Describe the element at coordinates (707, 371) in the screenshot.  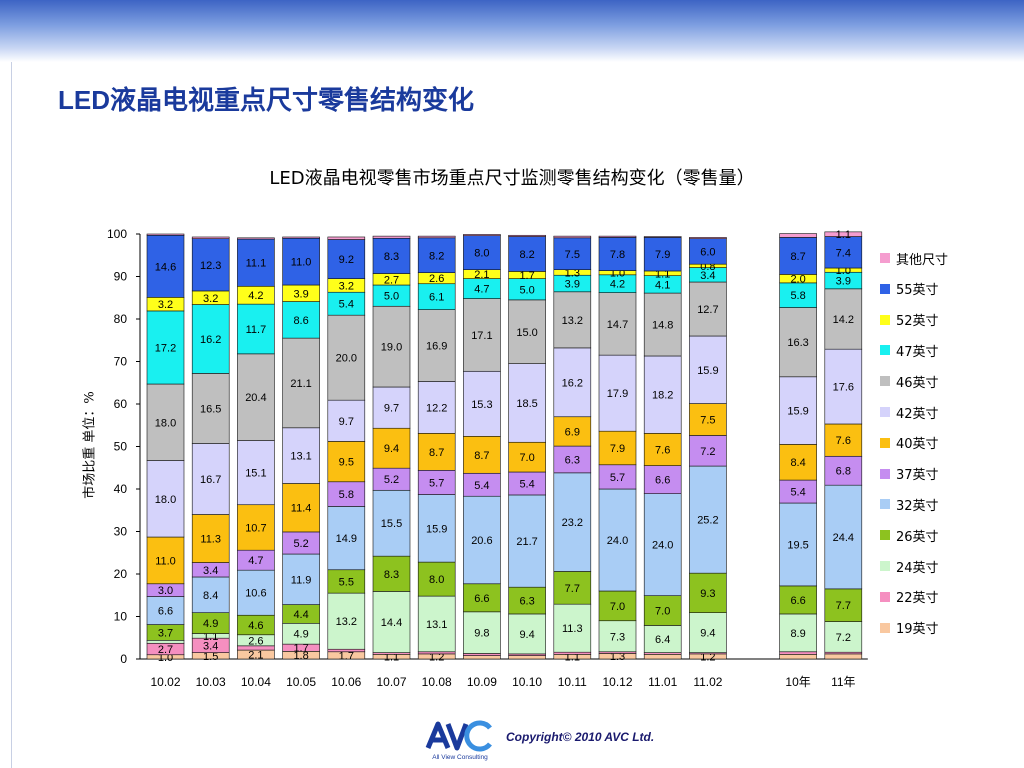
I see `data-label: 15.9` at that location.